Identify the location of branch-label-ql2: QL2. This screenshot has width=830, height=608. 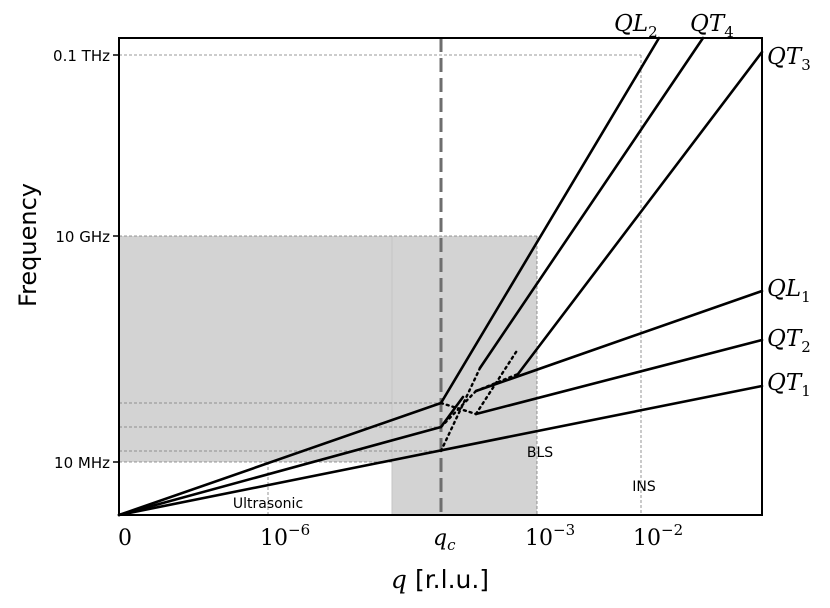
(636, 26).